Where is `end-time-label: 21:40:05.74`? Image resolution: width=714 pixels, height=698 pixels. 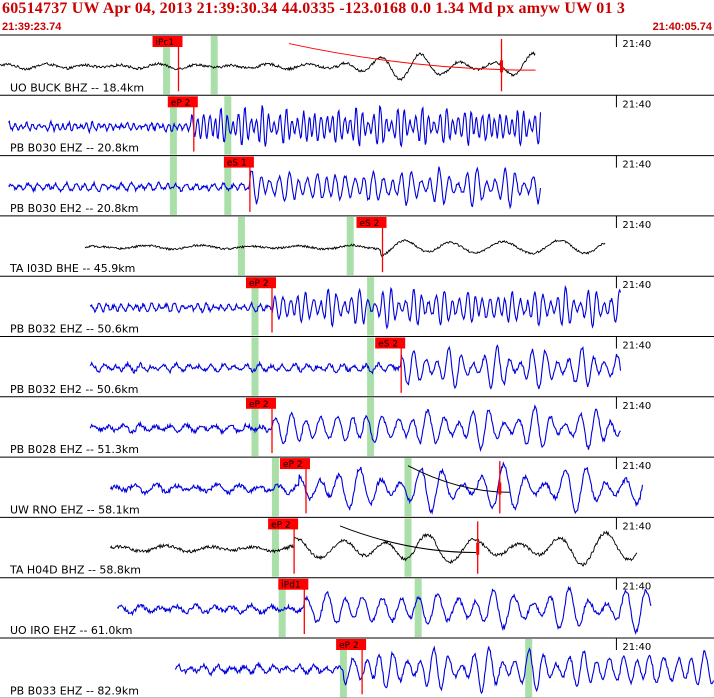 end-time-label: 21:40:05.74 is located at coordinates (682, 27).